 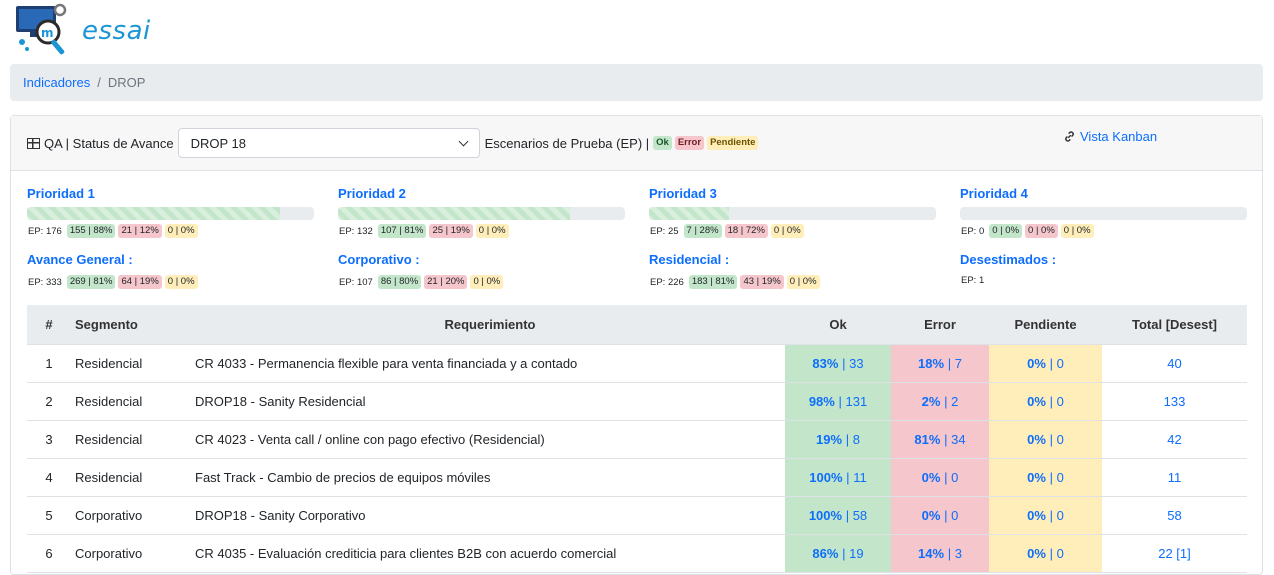 What do you see at coordinates (829, 439) in the screenshot?
I see `row-ok-pct: 19%` at bounding box center [829, 439].